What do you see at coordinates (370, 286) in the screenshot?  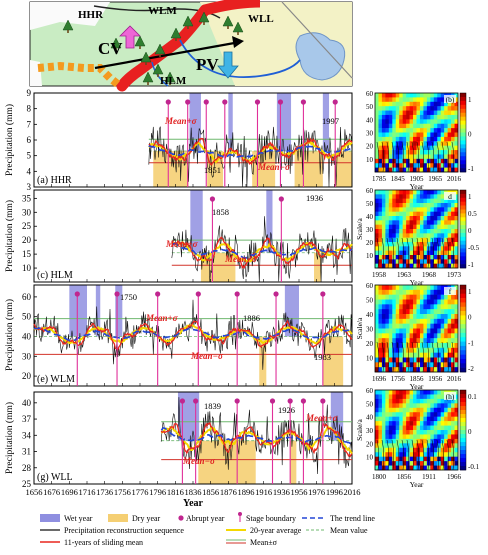 I see `scale-tick-label: 60` at bounding box center [370, 286].